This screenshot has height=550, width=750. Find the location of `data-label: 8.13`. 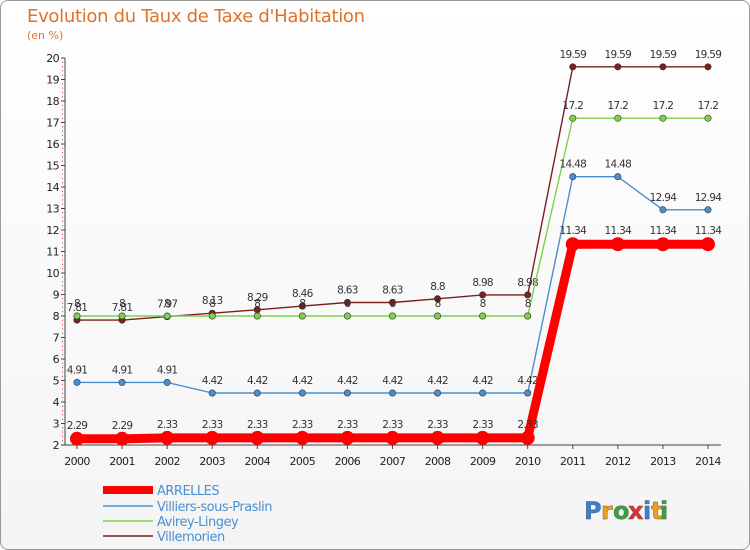

data-label: 8.13 is located at coordinates (212, 301).